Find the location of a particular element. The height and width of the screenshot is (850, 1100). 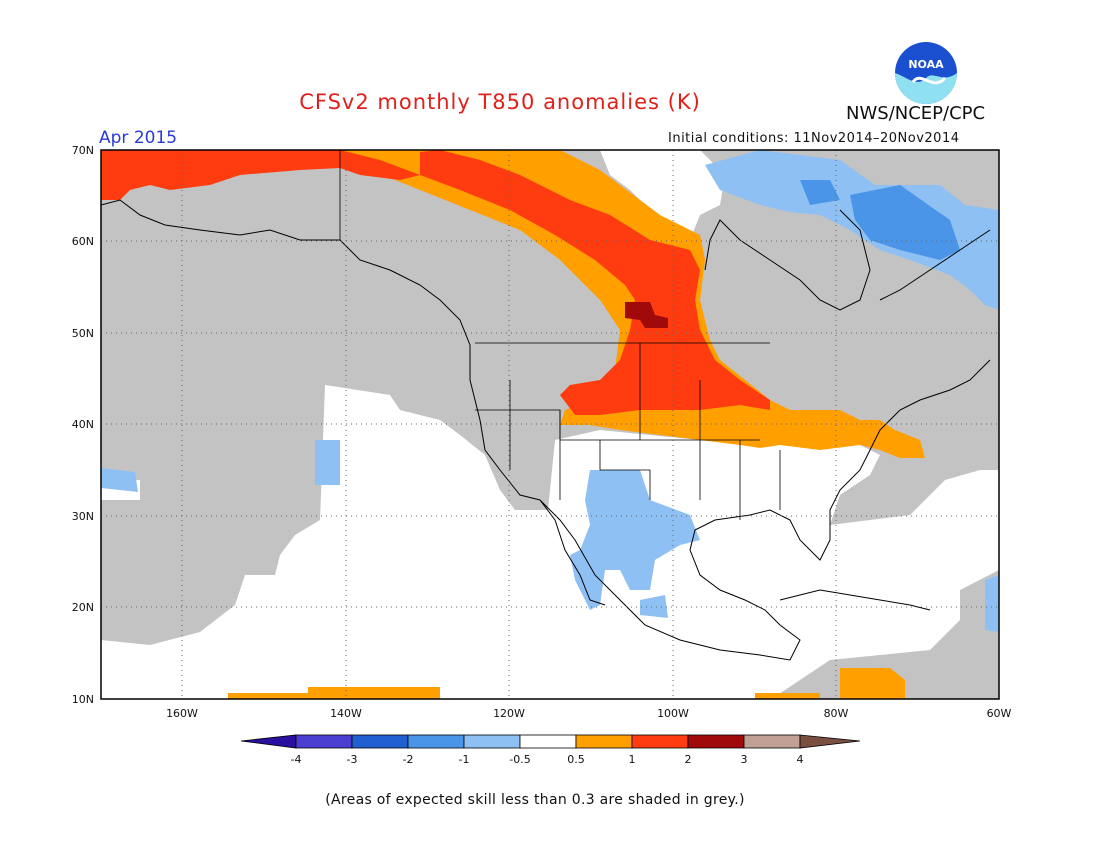

colorbar-label: 1 is located at coordinates (632, 759).